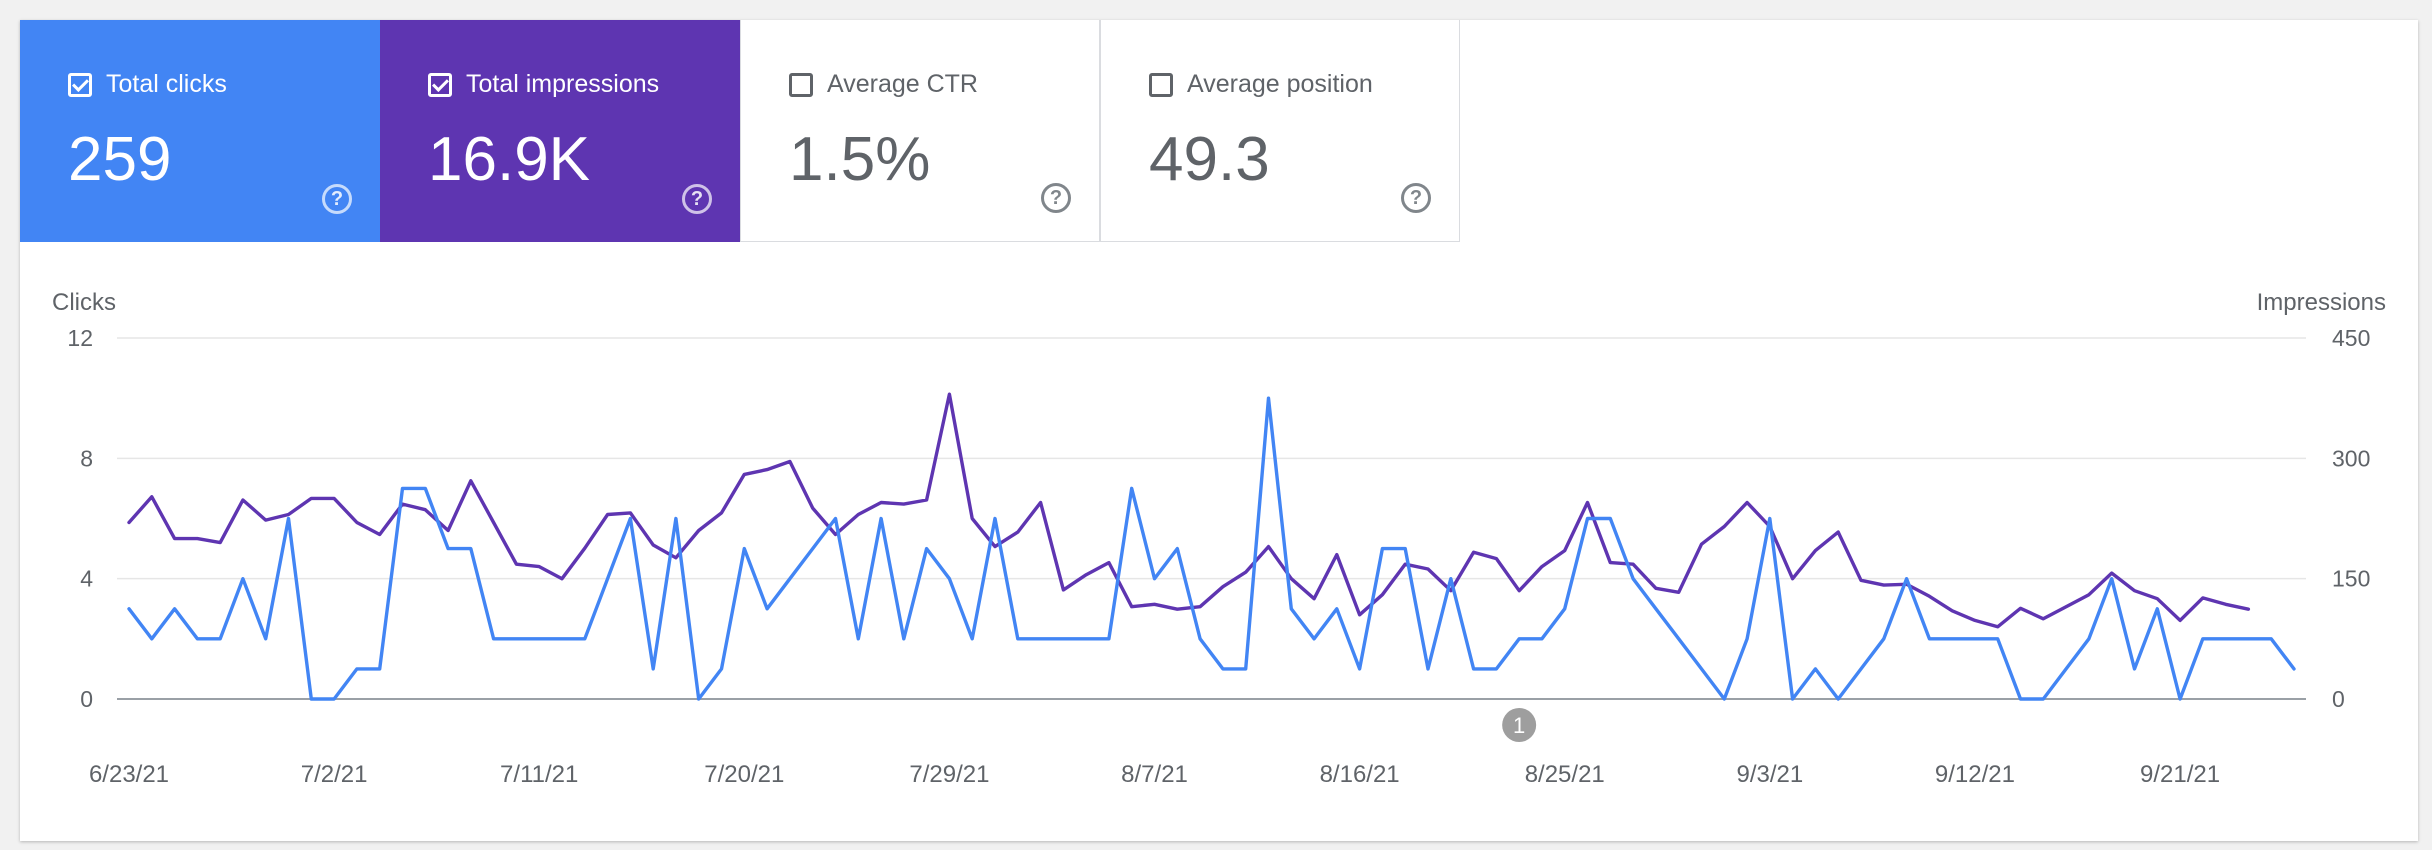  I want to click on clicks-tick-label: 12, so click(80, 338).